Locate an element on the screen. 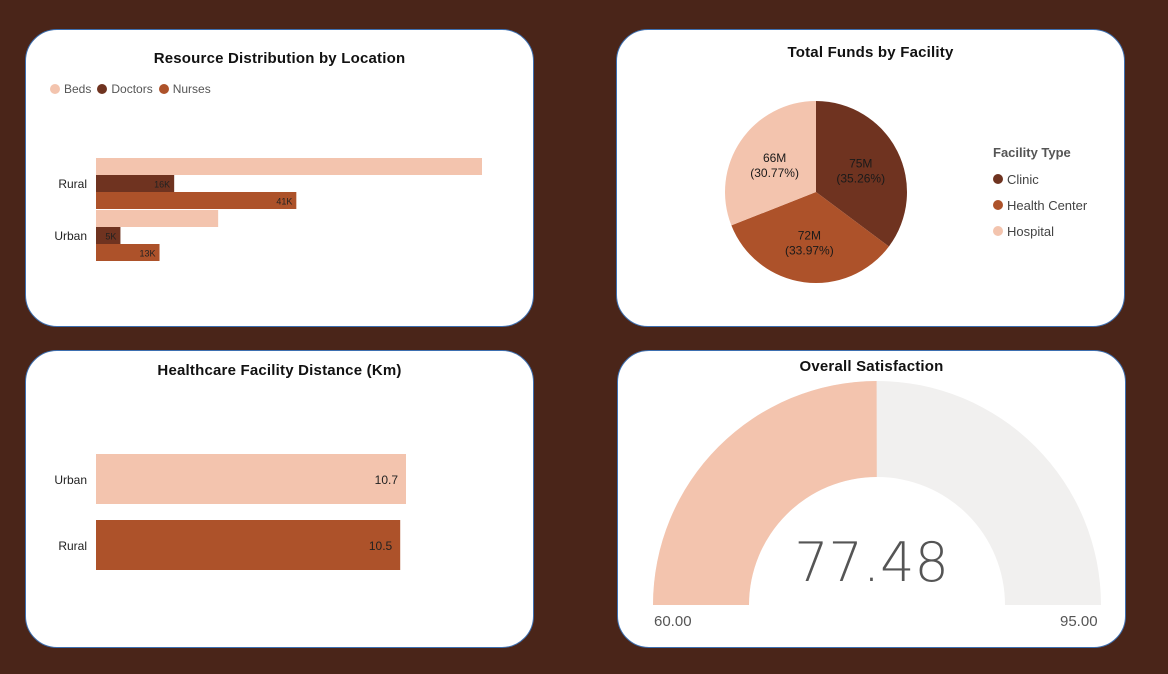  legend-item-clinic: Clinic is located at coordinates (1040, 179).